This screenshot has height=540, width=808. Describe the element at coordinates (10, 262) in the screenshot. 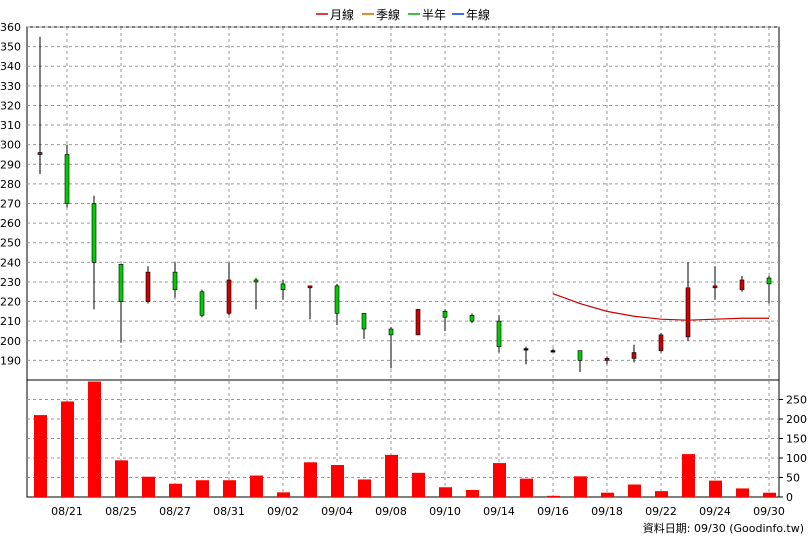

I see `price-tick-label: 240` at that location.